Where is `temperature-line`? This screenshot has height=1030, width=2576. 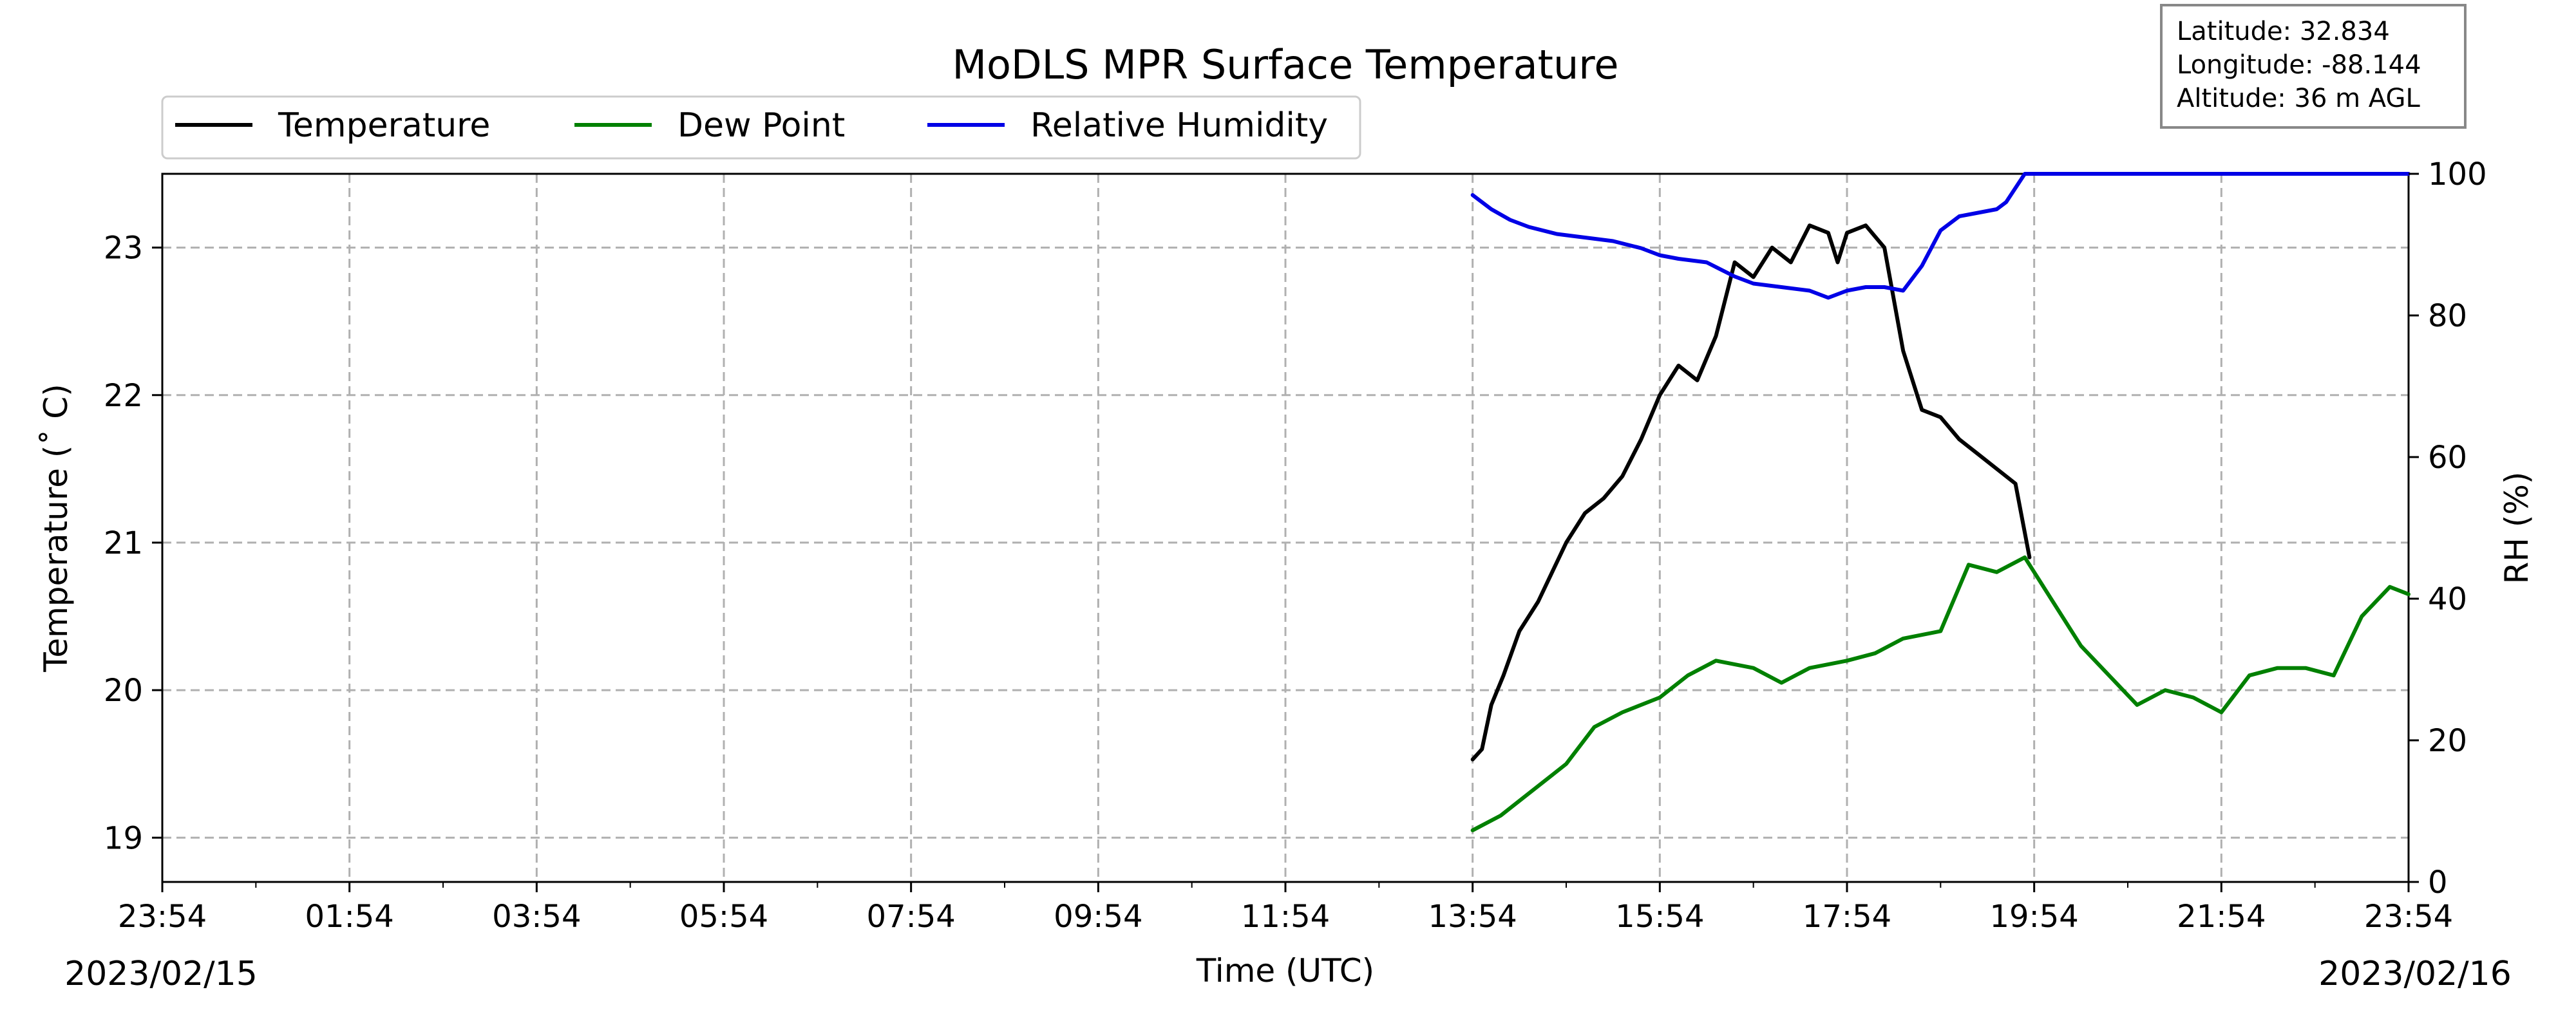
temperature-line is located at coordinates (1751, 492).